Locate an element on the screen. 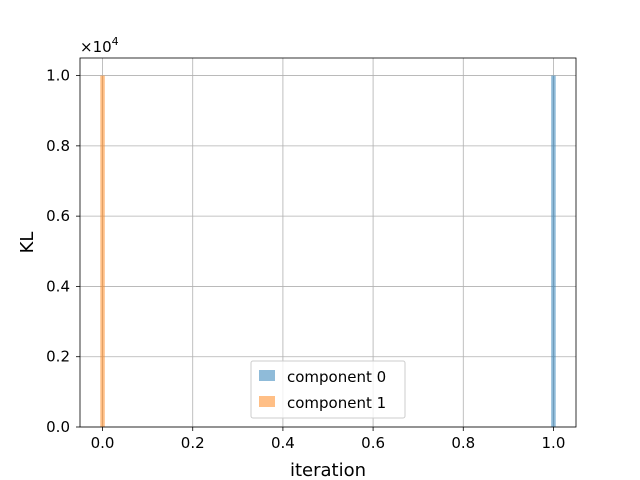 This screenshot has width=640, height=480. x-axis-ticks: 0.0 0.2 0.4 0.6 0.8 1.0 is located at coordinates (328, 439).